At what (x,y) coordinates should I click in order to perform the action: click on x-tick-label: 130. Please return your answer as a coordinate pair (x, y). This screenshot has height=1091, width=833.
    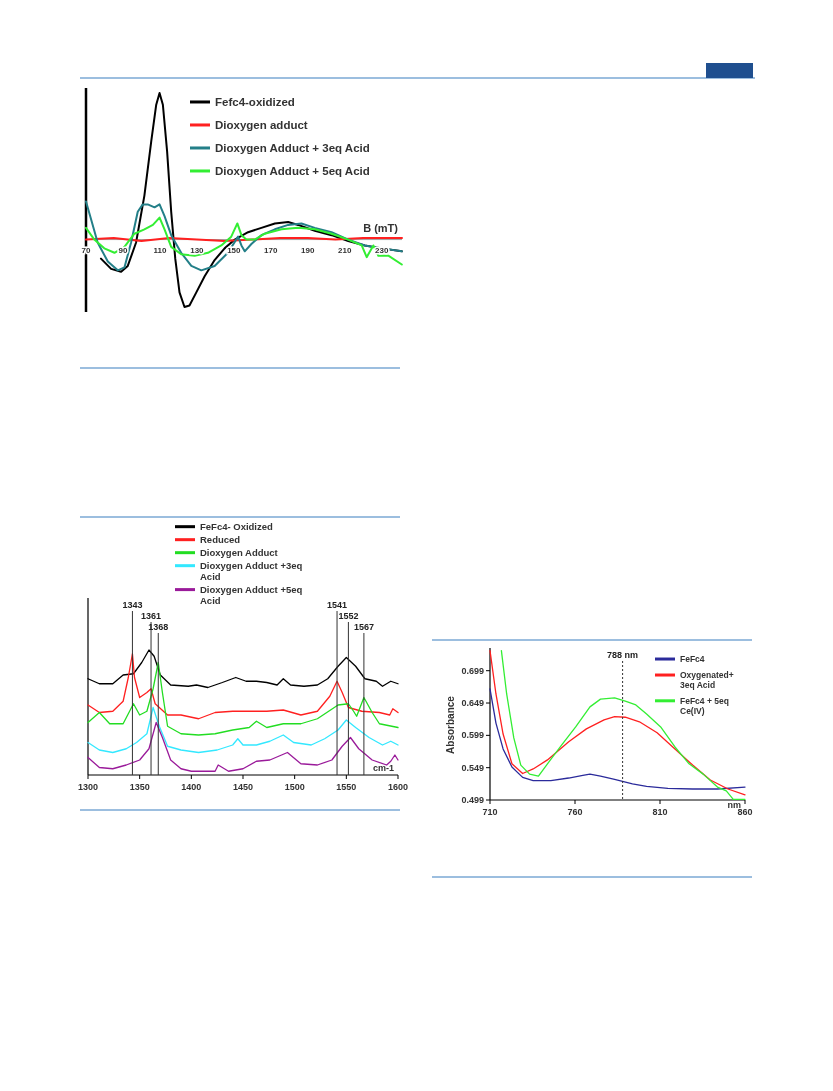
    Looking at the image, I should click on (197, 250).